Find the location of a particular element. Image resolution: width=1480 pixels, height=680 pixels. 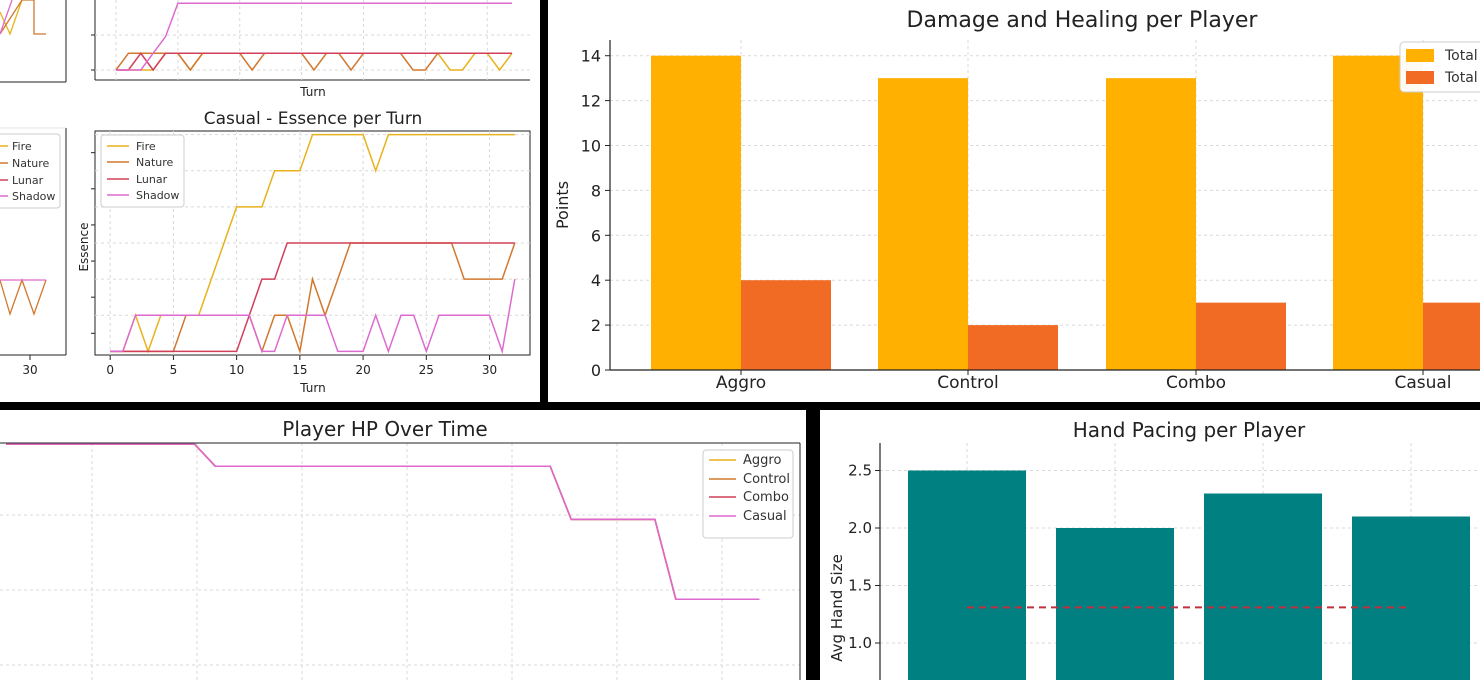

hp-line-control is located at coordinates (383, 521).